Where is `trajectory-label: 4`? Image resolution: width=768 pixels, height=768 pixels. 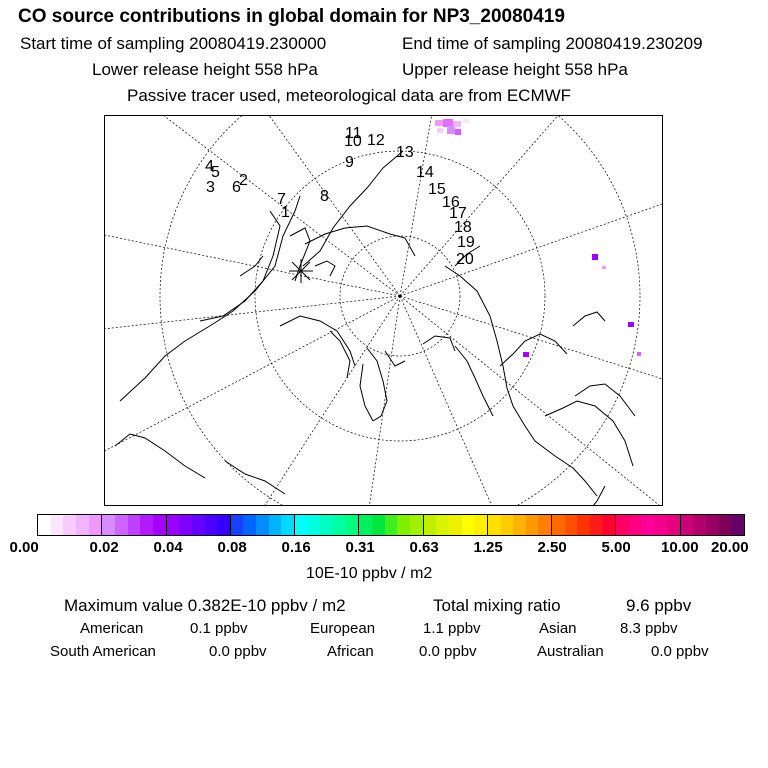
trajectory-label: 4 is located at coordinates (209, 166).